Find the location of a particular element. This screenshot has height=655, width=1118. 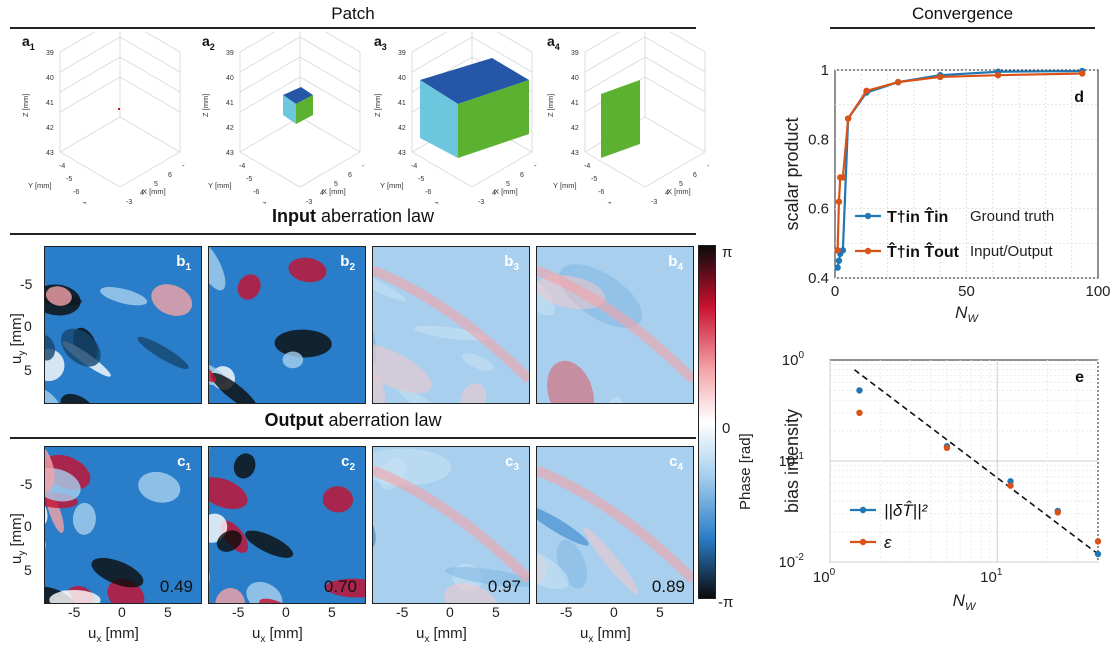

y-tick: -5 is located at coordinates (26, 284).